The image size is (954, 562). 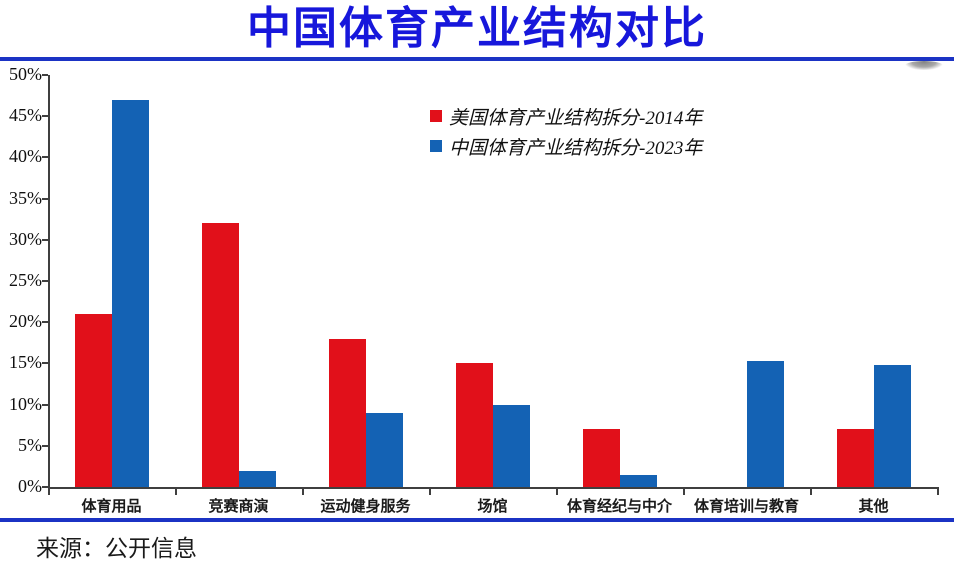 What do you see at coordinates (924, 65) in the screenshot?
I see `watermark-smudge` at bounding box center [924, 65].